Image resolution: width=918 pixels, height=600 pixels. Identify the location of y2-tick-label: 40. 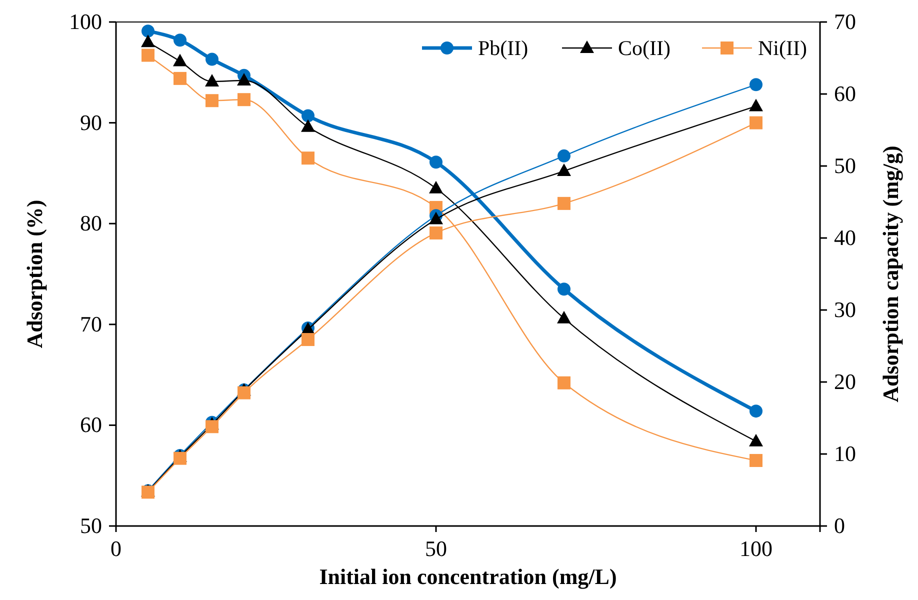
(845, 237).